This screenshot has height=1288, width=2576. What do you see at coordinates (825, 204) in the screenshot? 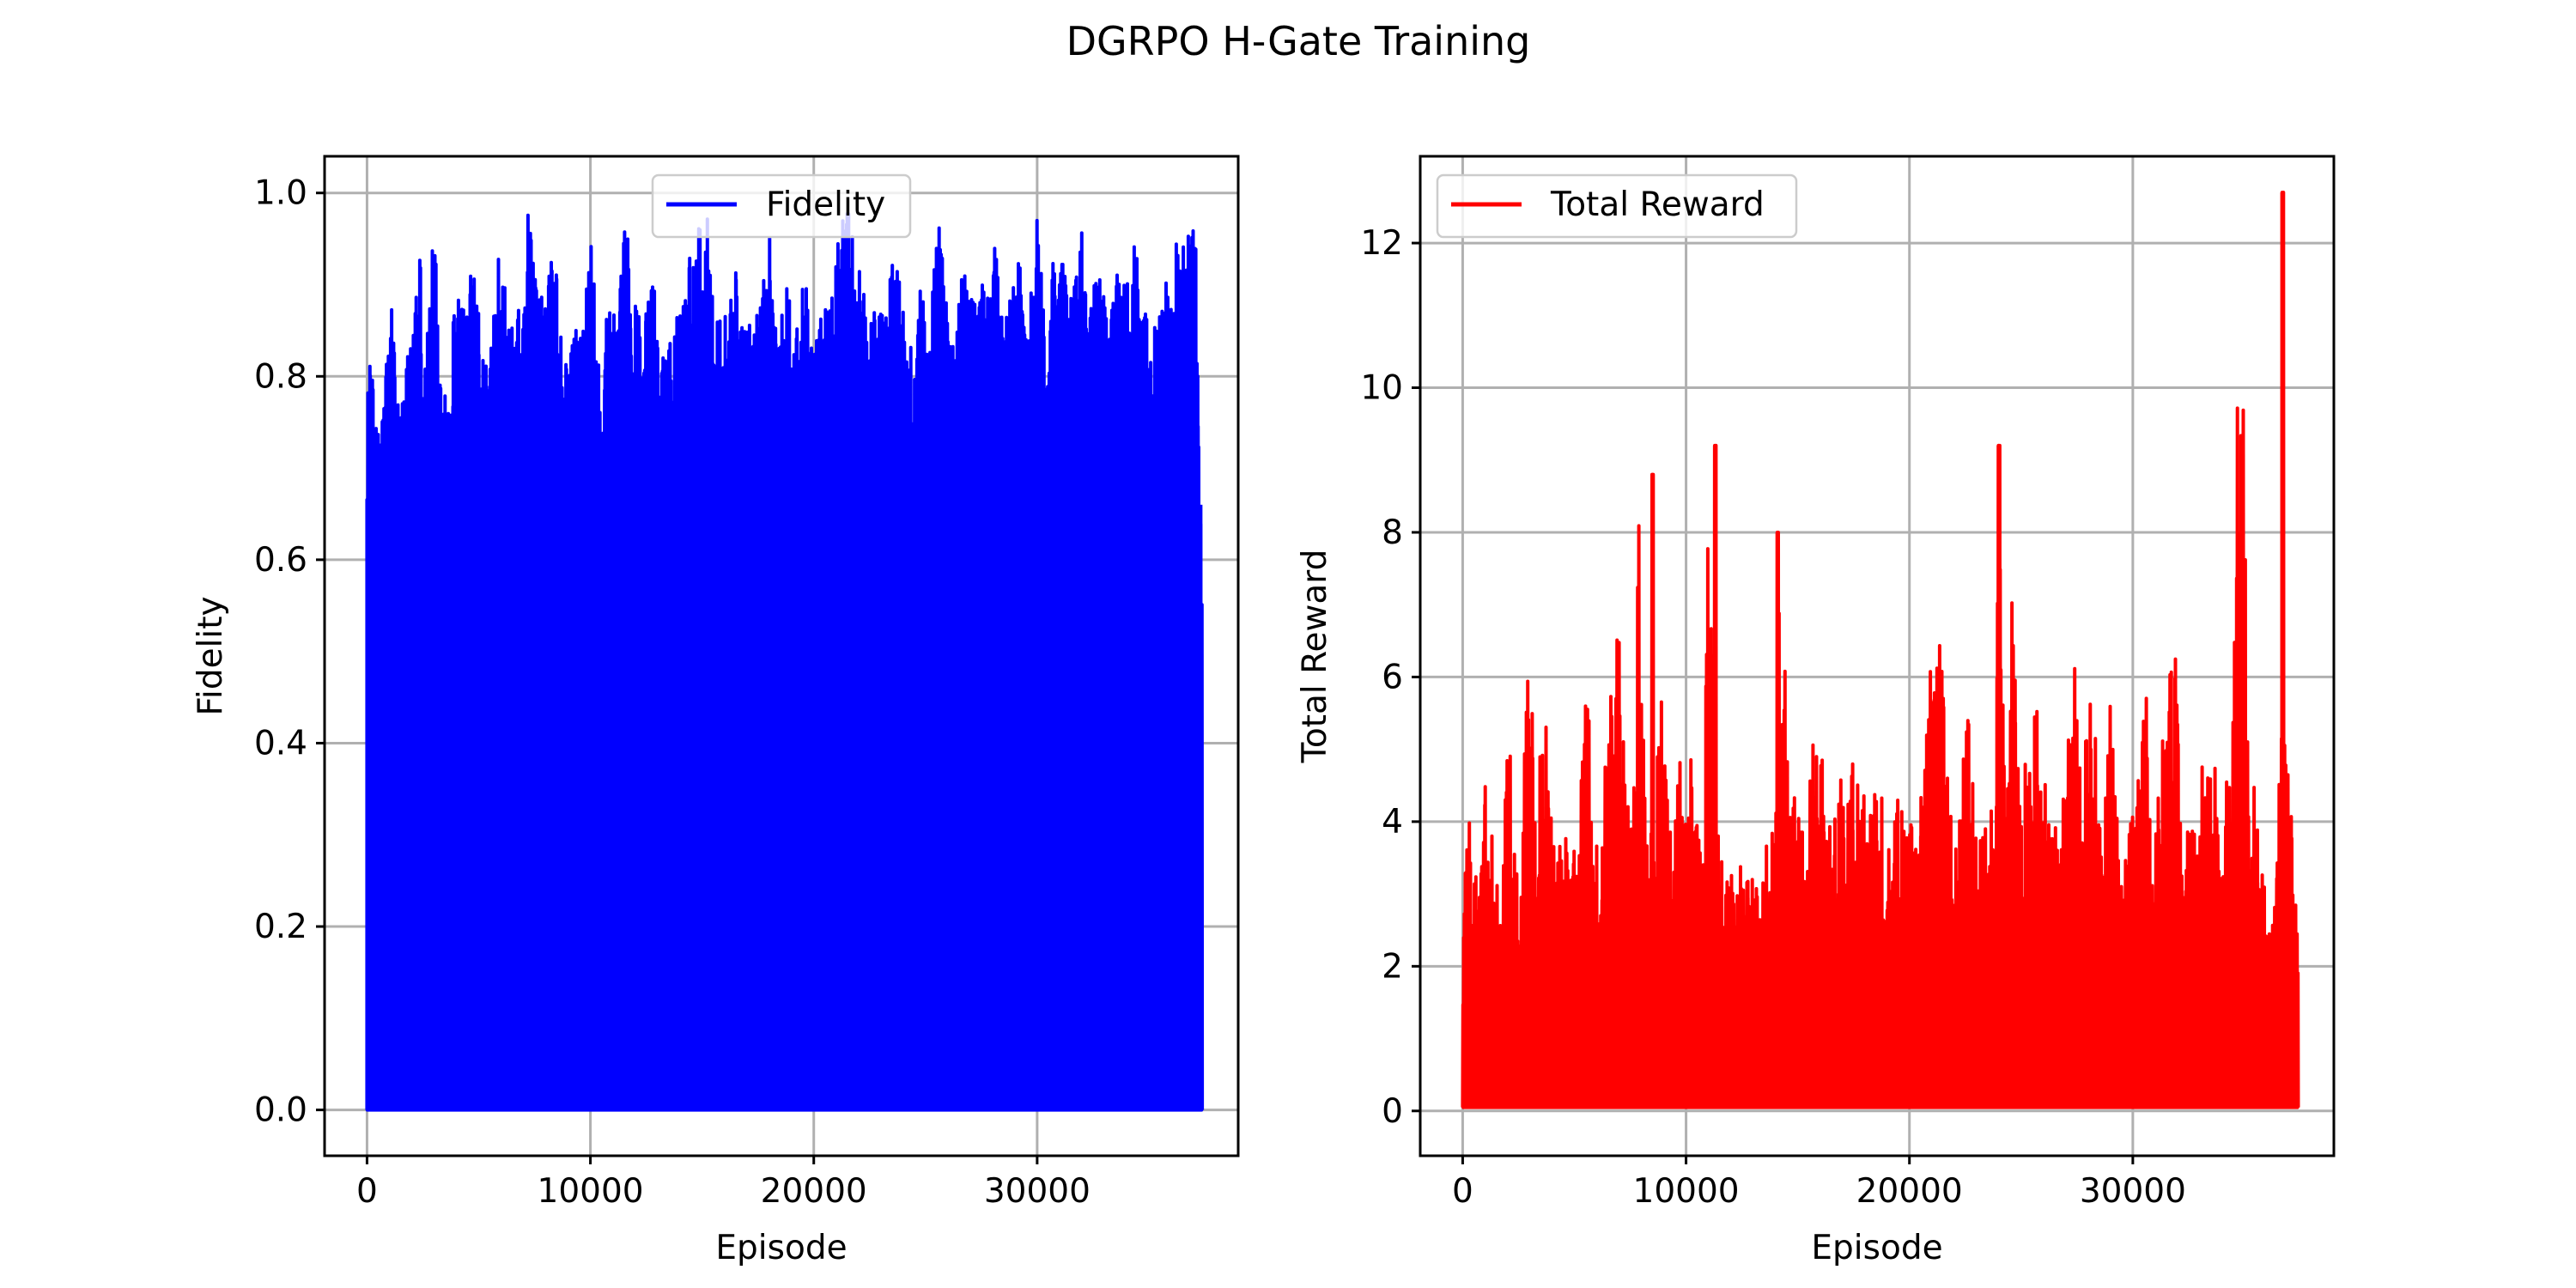
I see `fidelity-legend-label: Fidelity` at bounding box center [825, 204].